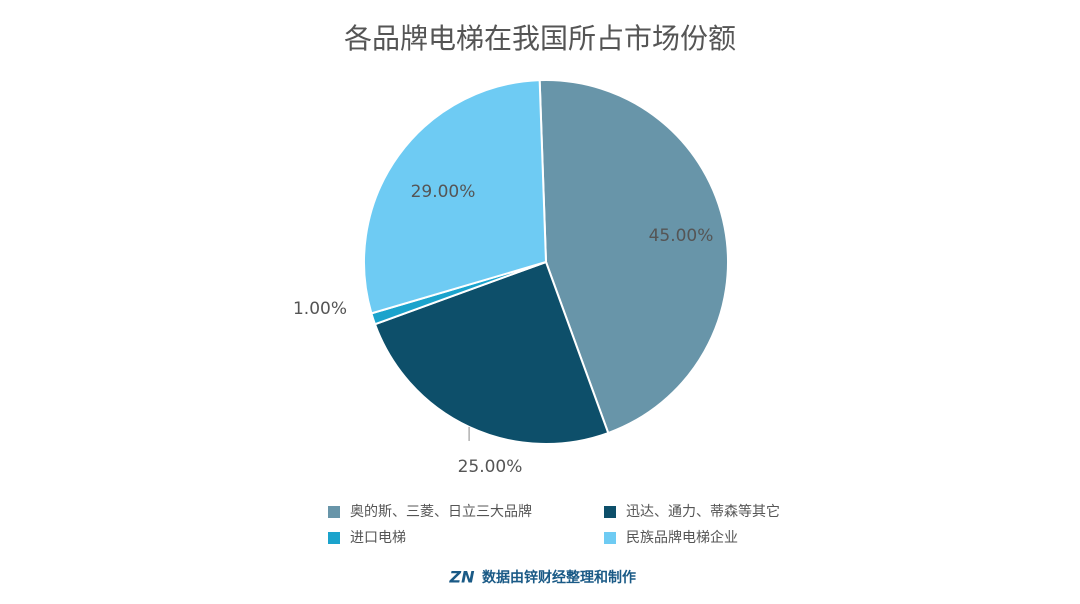 Image resolution: width=1080 pixels, height=604 pixels. I want to click on chart-title: 各品牌电梯在我国所占市场份额, so click(540, 38).